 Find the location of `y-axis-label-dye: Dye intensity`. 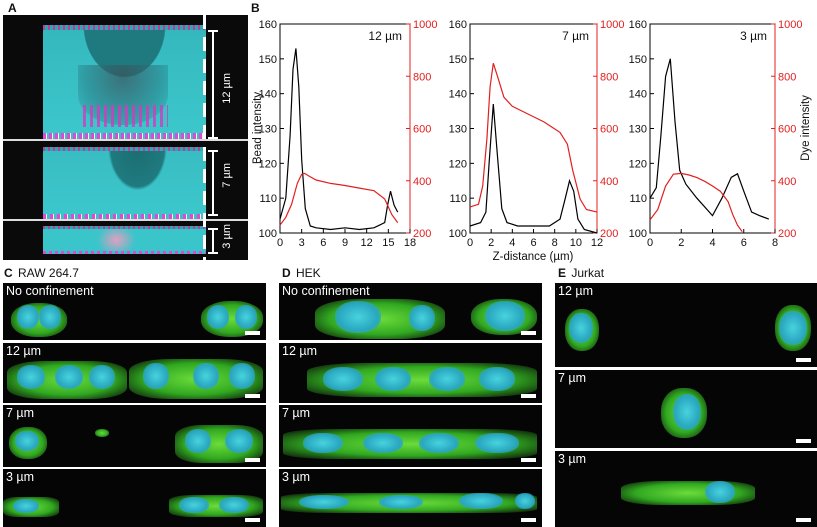

y-axis-label-dye: Dye intensity is located at coordinates (806, 128).